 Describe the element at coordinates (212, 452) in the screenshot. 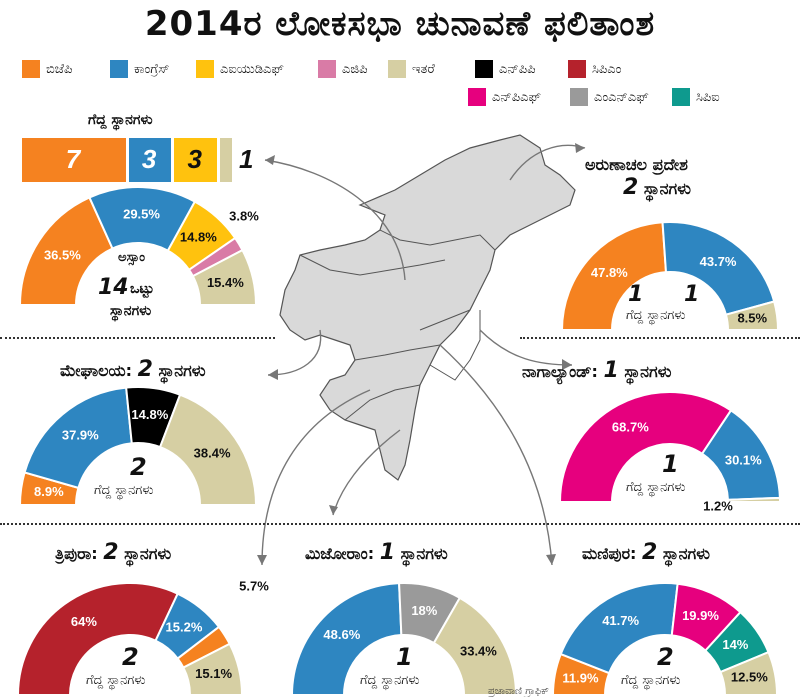

I see `meghalaya-slice-label: 38.4%` at that location.